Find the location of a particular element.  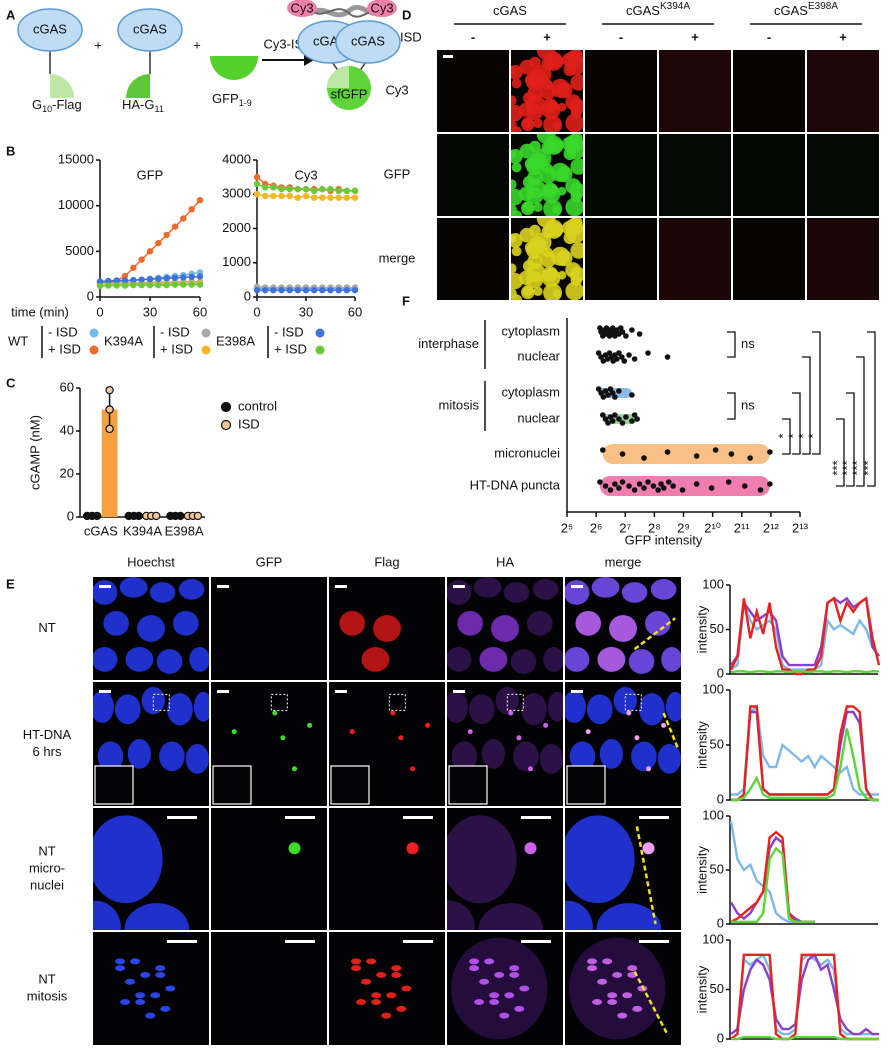

series-line is located at coordinates (150, 242).